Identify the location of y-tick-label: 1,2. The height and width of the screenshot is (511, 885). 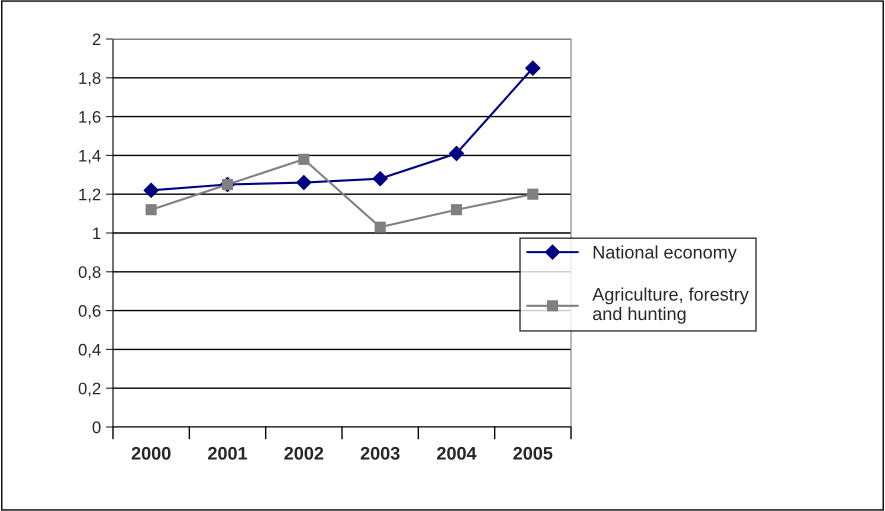
(89, 195).